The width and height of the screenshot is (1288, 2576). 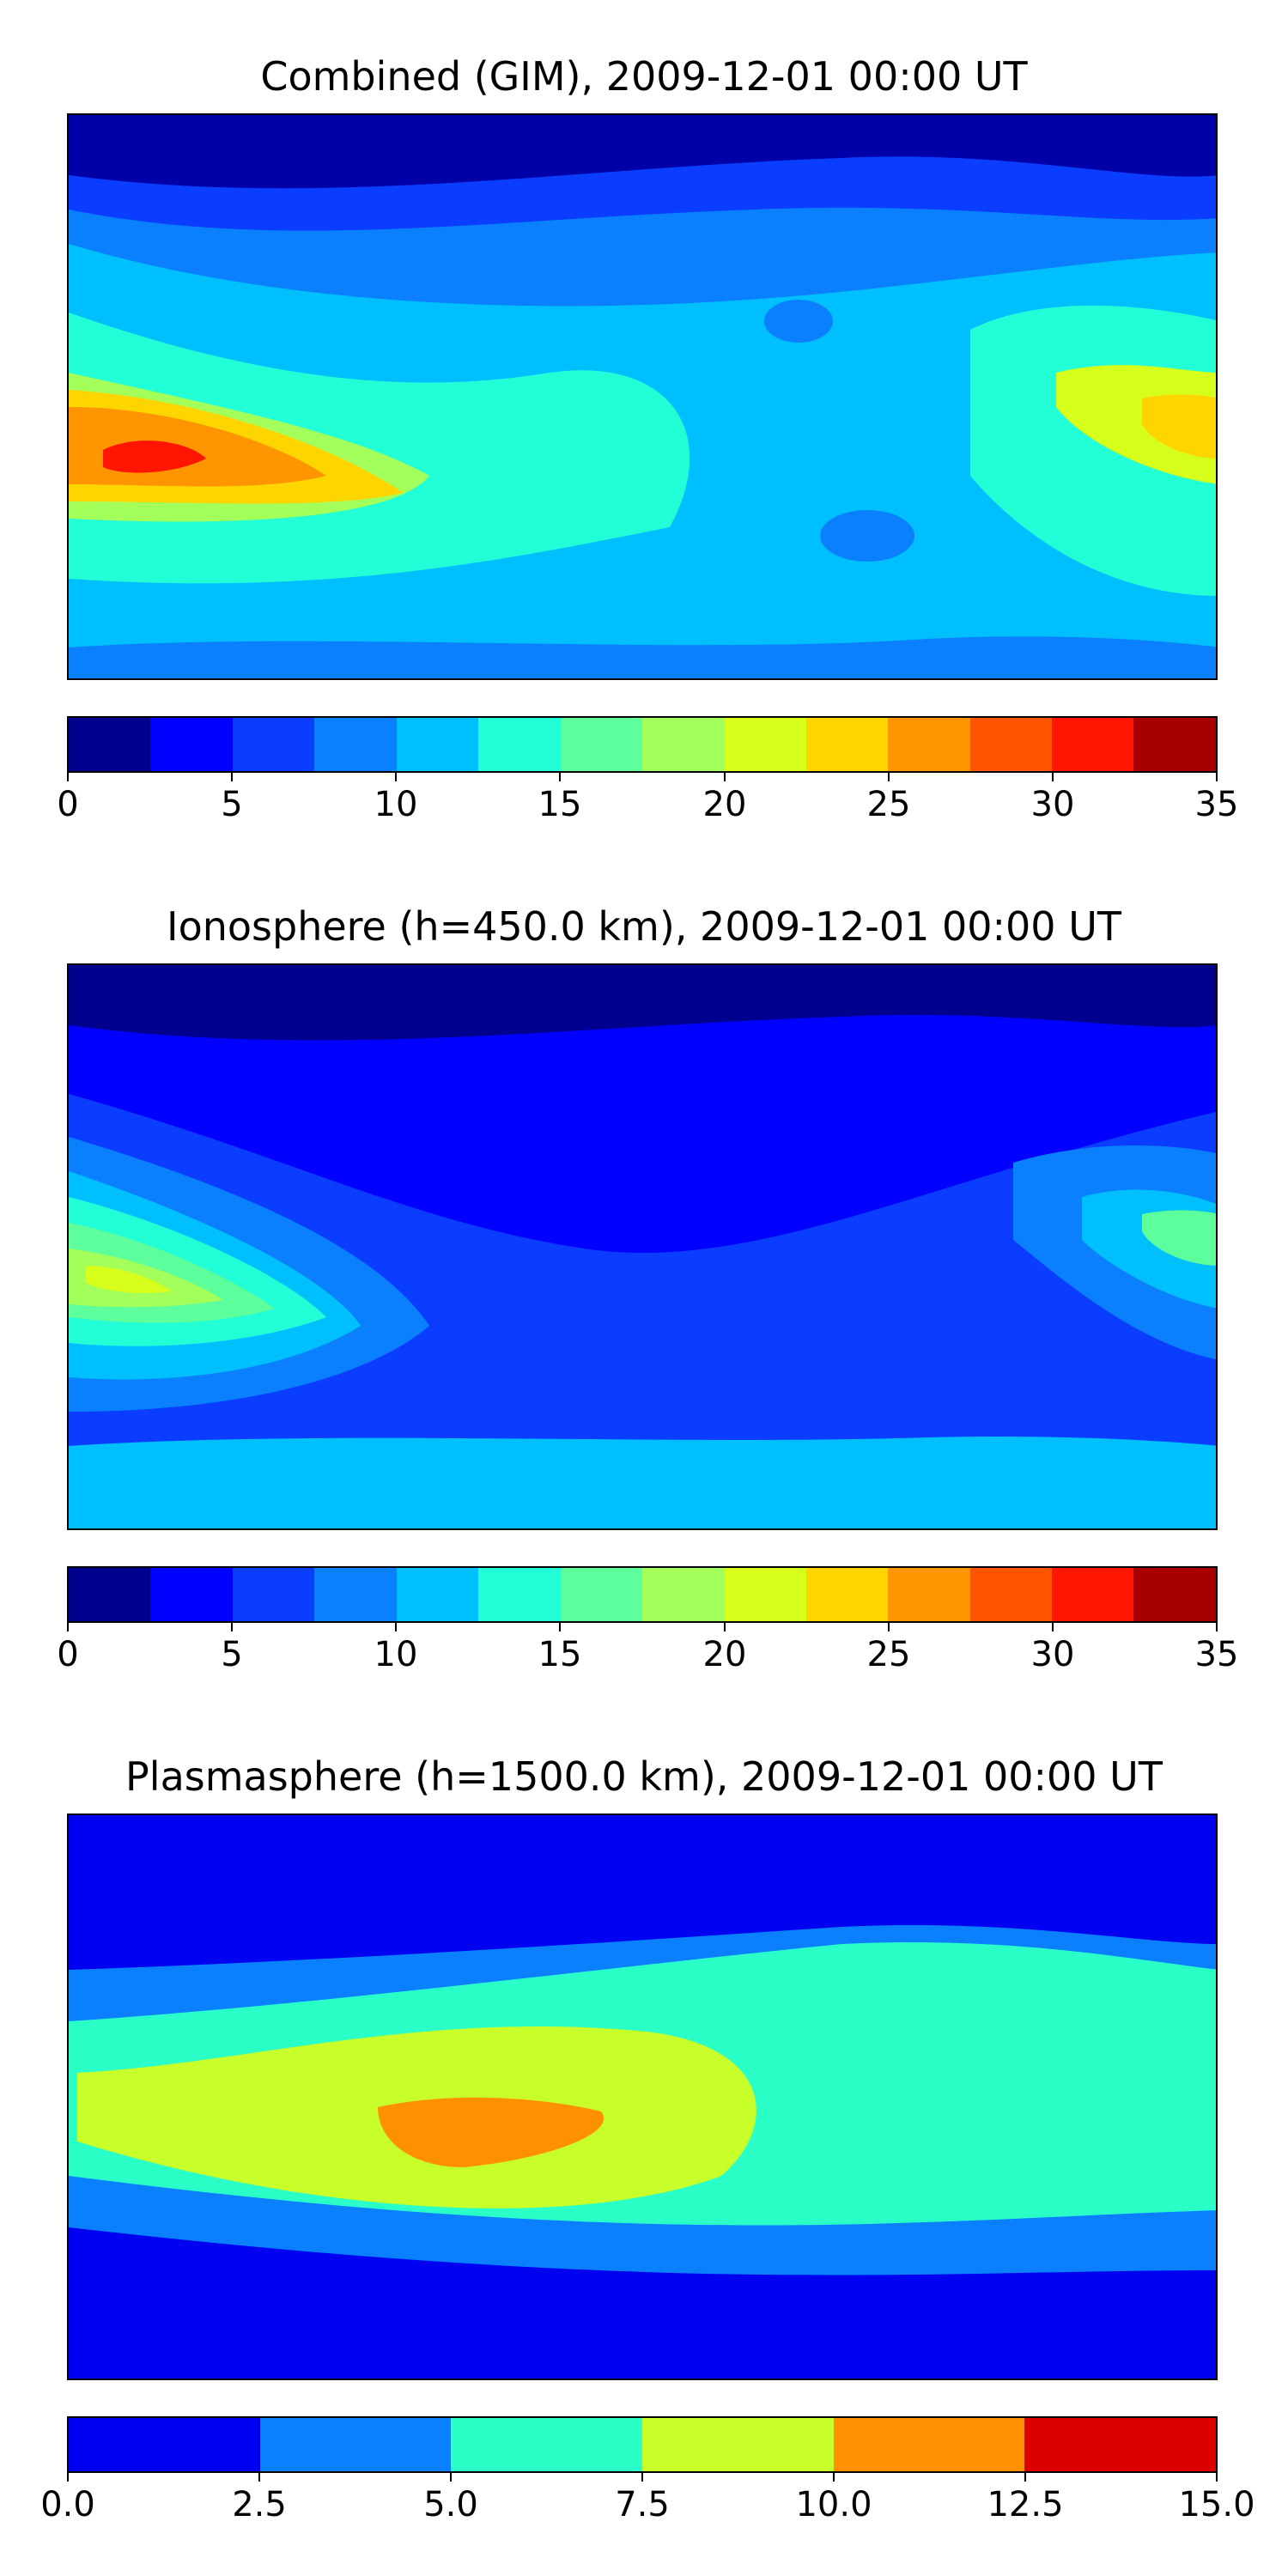 I want to click on colorbar-ionosphere, so click(x=642, y=1594).